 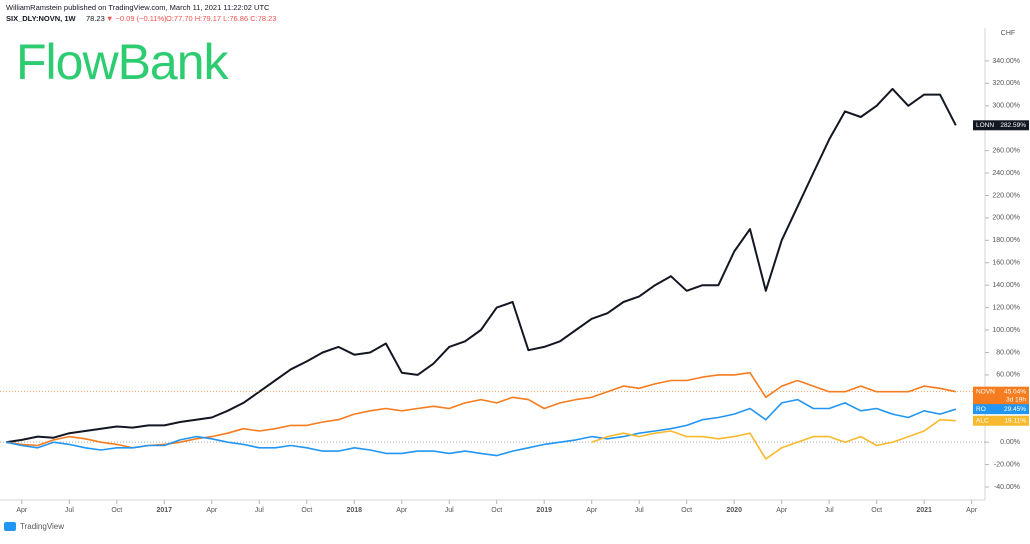 I want to click on end-label-value: 45.04%, so click(x=1015, y=391).